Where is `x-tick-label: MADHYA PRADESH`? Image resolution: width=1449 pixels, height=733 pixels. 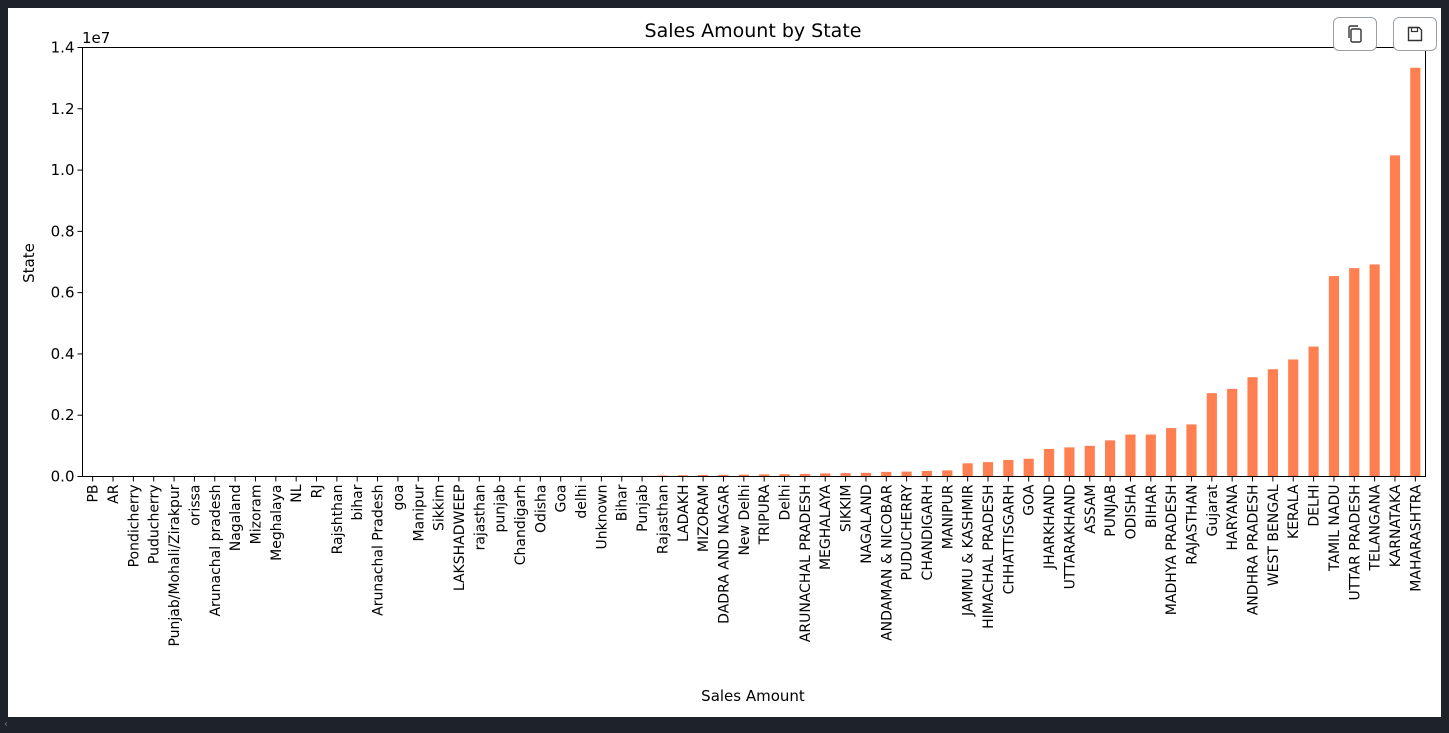
x-tick-label: MADHYA PRADESH is located at coordinates (1172, 550).